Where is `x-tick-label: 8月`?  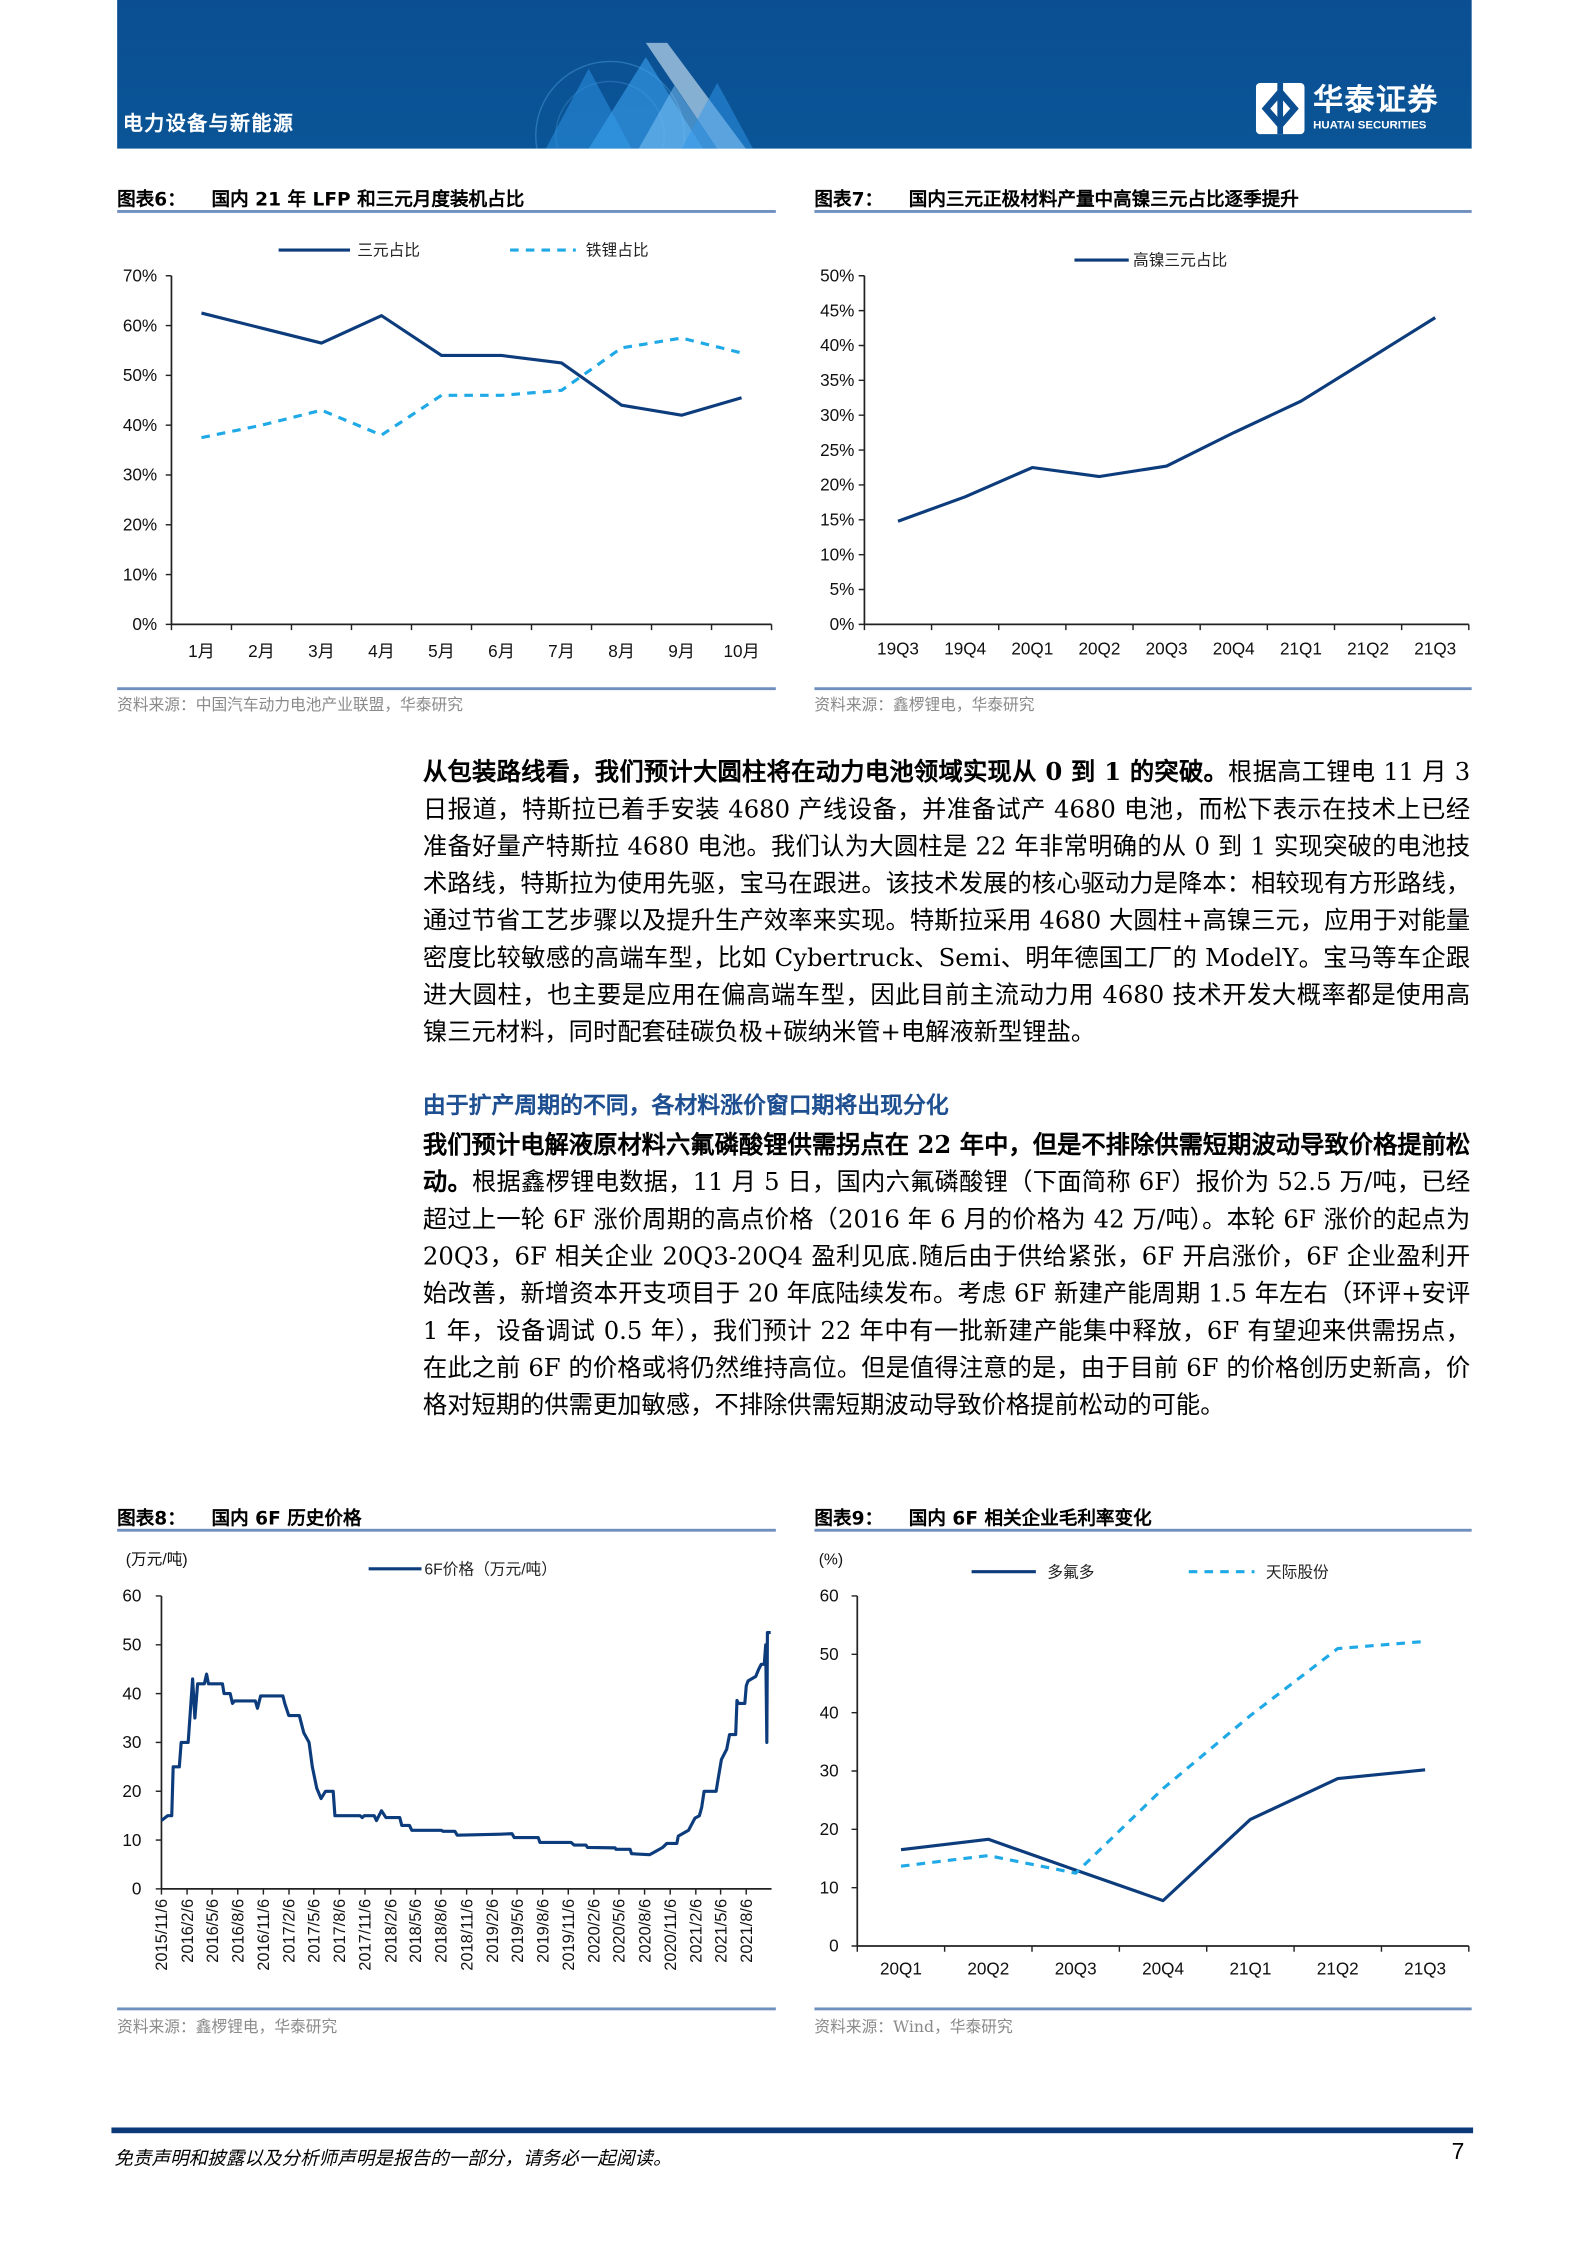 x-tick-label: 8月 is located at coordinates (621, 651).